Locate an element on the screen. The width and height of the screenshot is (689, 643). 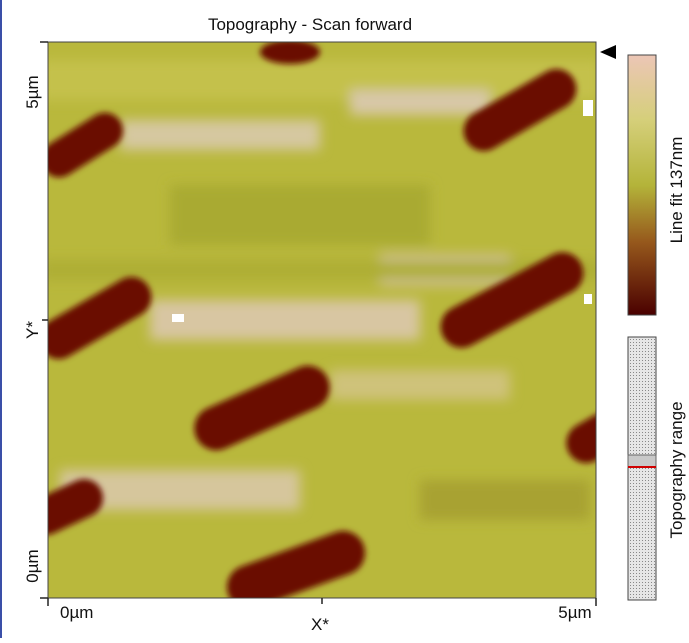
x-start-label: 0µm is located at coordinates (76, 612).